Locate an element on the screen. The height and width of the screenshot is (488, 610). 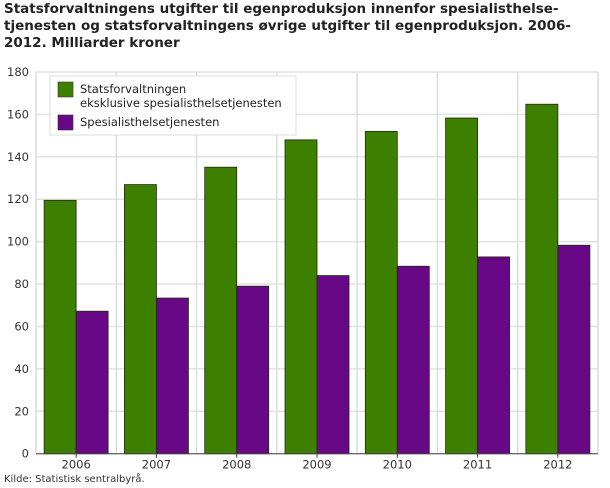
bar-spesialisthelsetjenesten-2012 is located at coordinates (574, 349).